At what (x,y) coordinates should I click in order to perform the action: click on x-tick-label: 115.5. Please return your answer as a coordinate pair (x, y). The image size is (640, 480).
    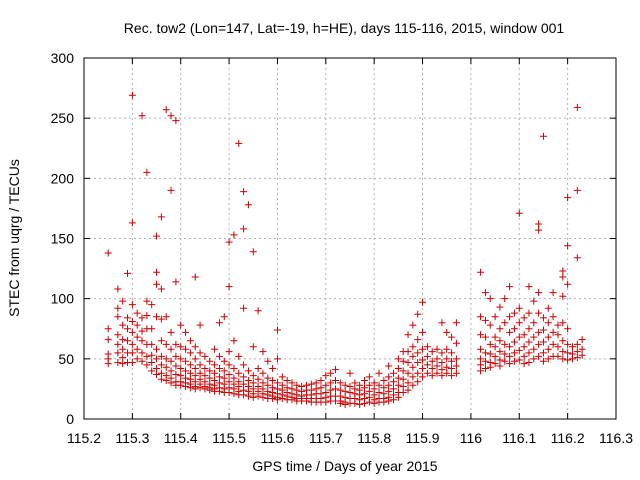
    Looking at the image, I should click on (229, 438).